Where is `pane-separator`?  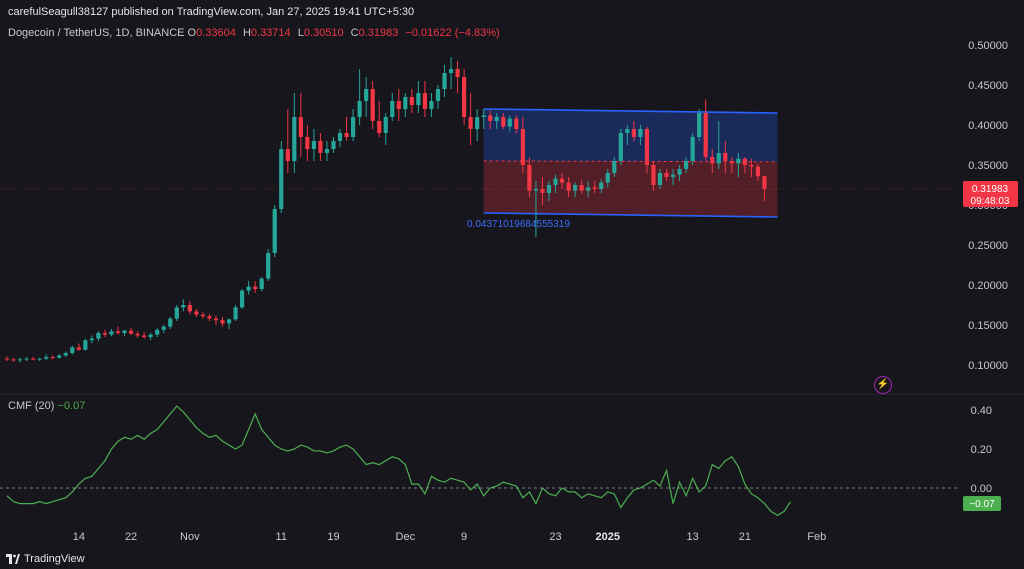
pane-separator is located at coordinates (512, 394).